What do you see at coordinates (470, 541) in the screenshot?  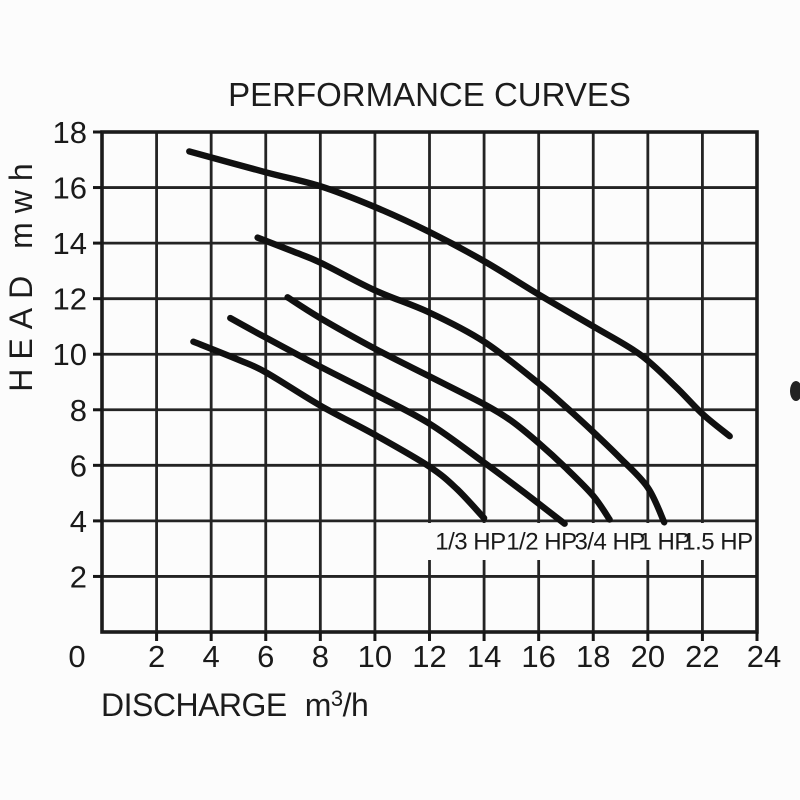 I see `curve-label: 1/3 HP` at bounding box center [470, 541].